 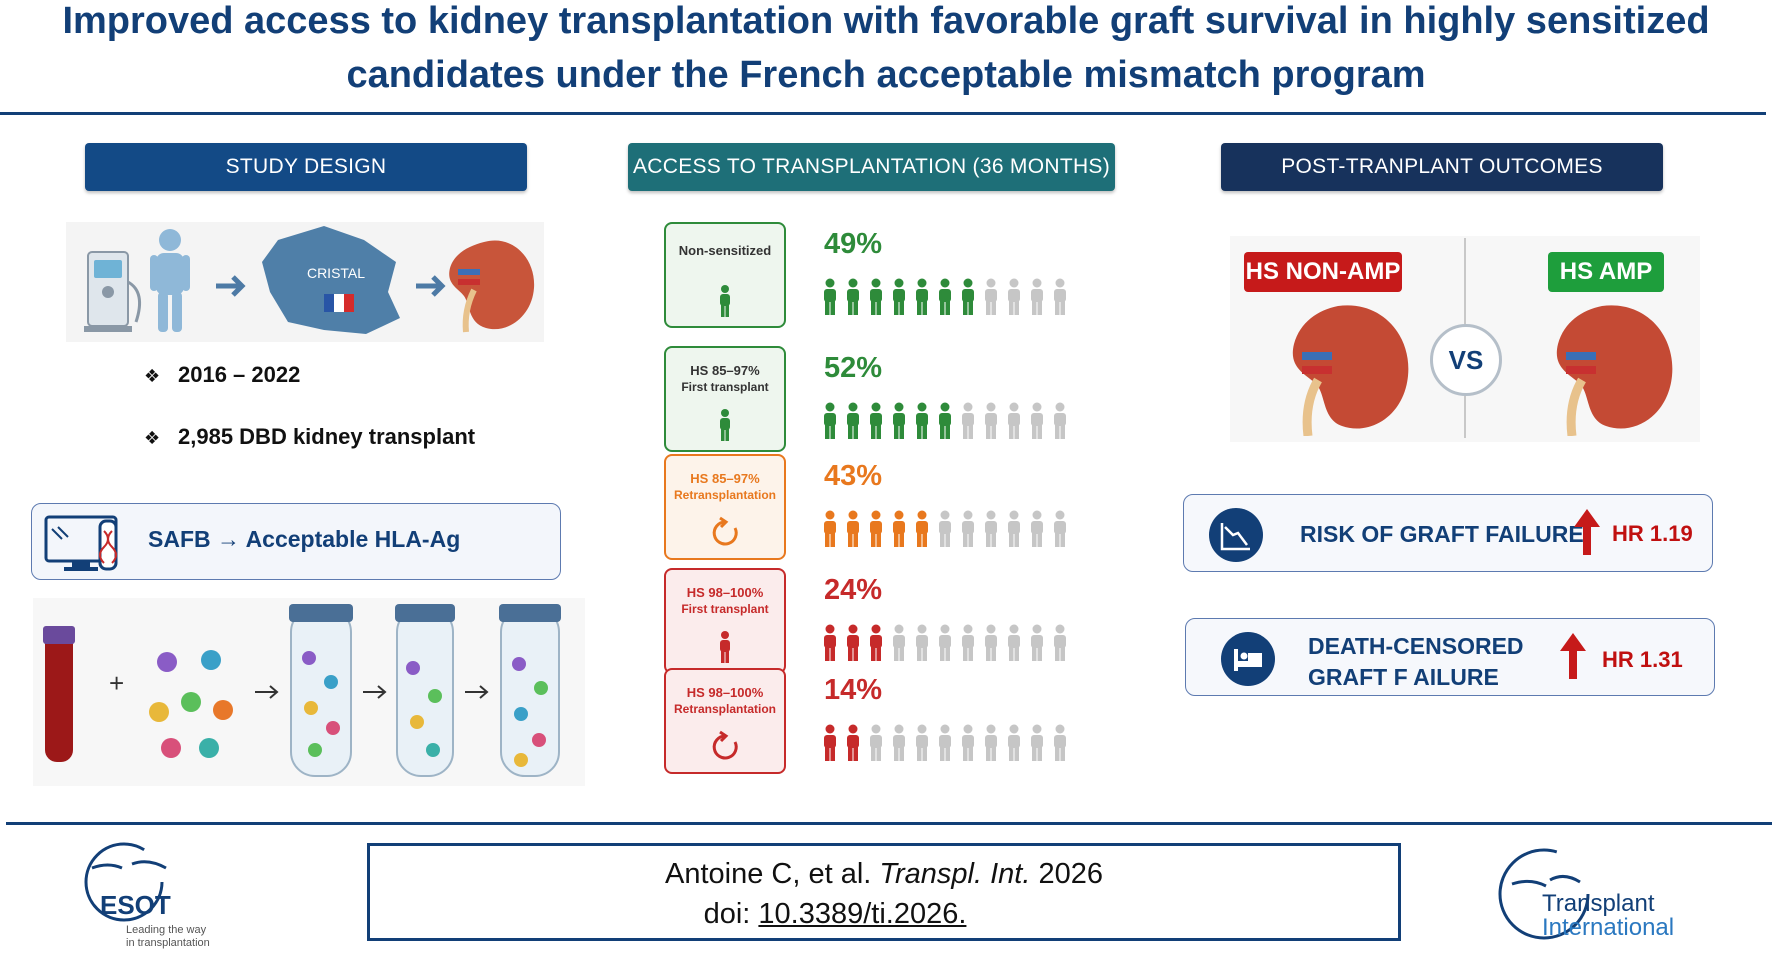 What do you see at coordinates (1442, 534) in the screenshot?
I see `graft-failure-label: RISK OF GRAFT FAILURE` at bounding box center [1442, 534].